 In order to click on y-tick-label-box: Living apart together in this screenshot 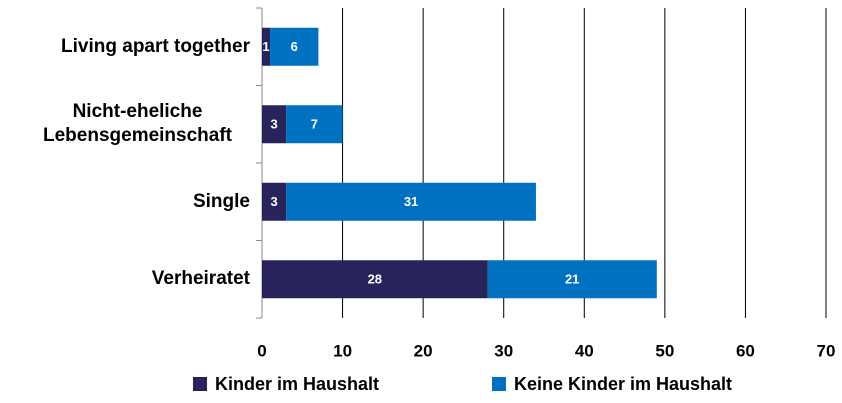, I will do `click(125, 47)`.